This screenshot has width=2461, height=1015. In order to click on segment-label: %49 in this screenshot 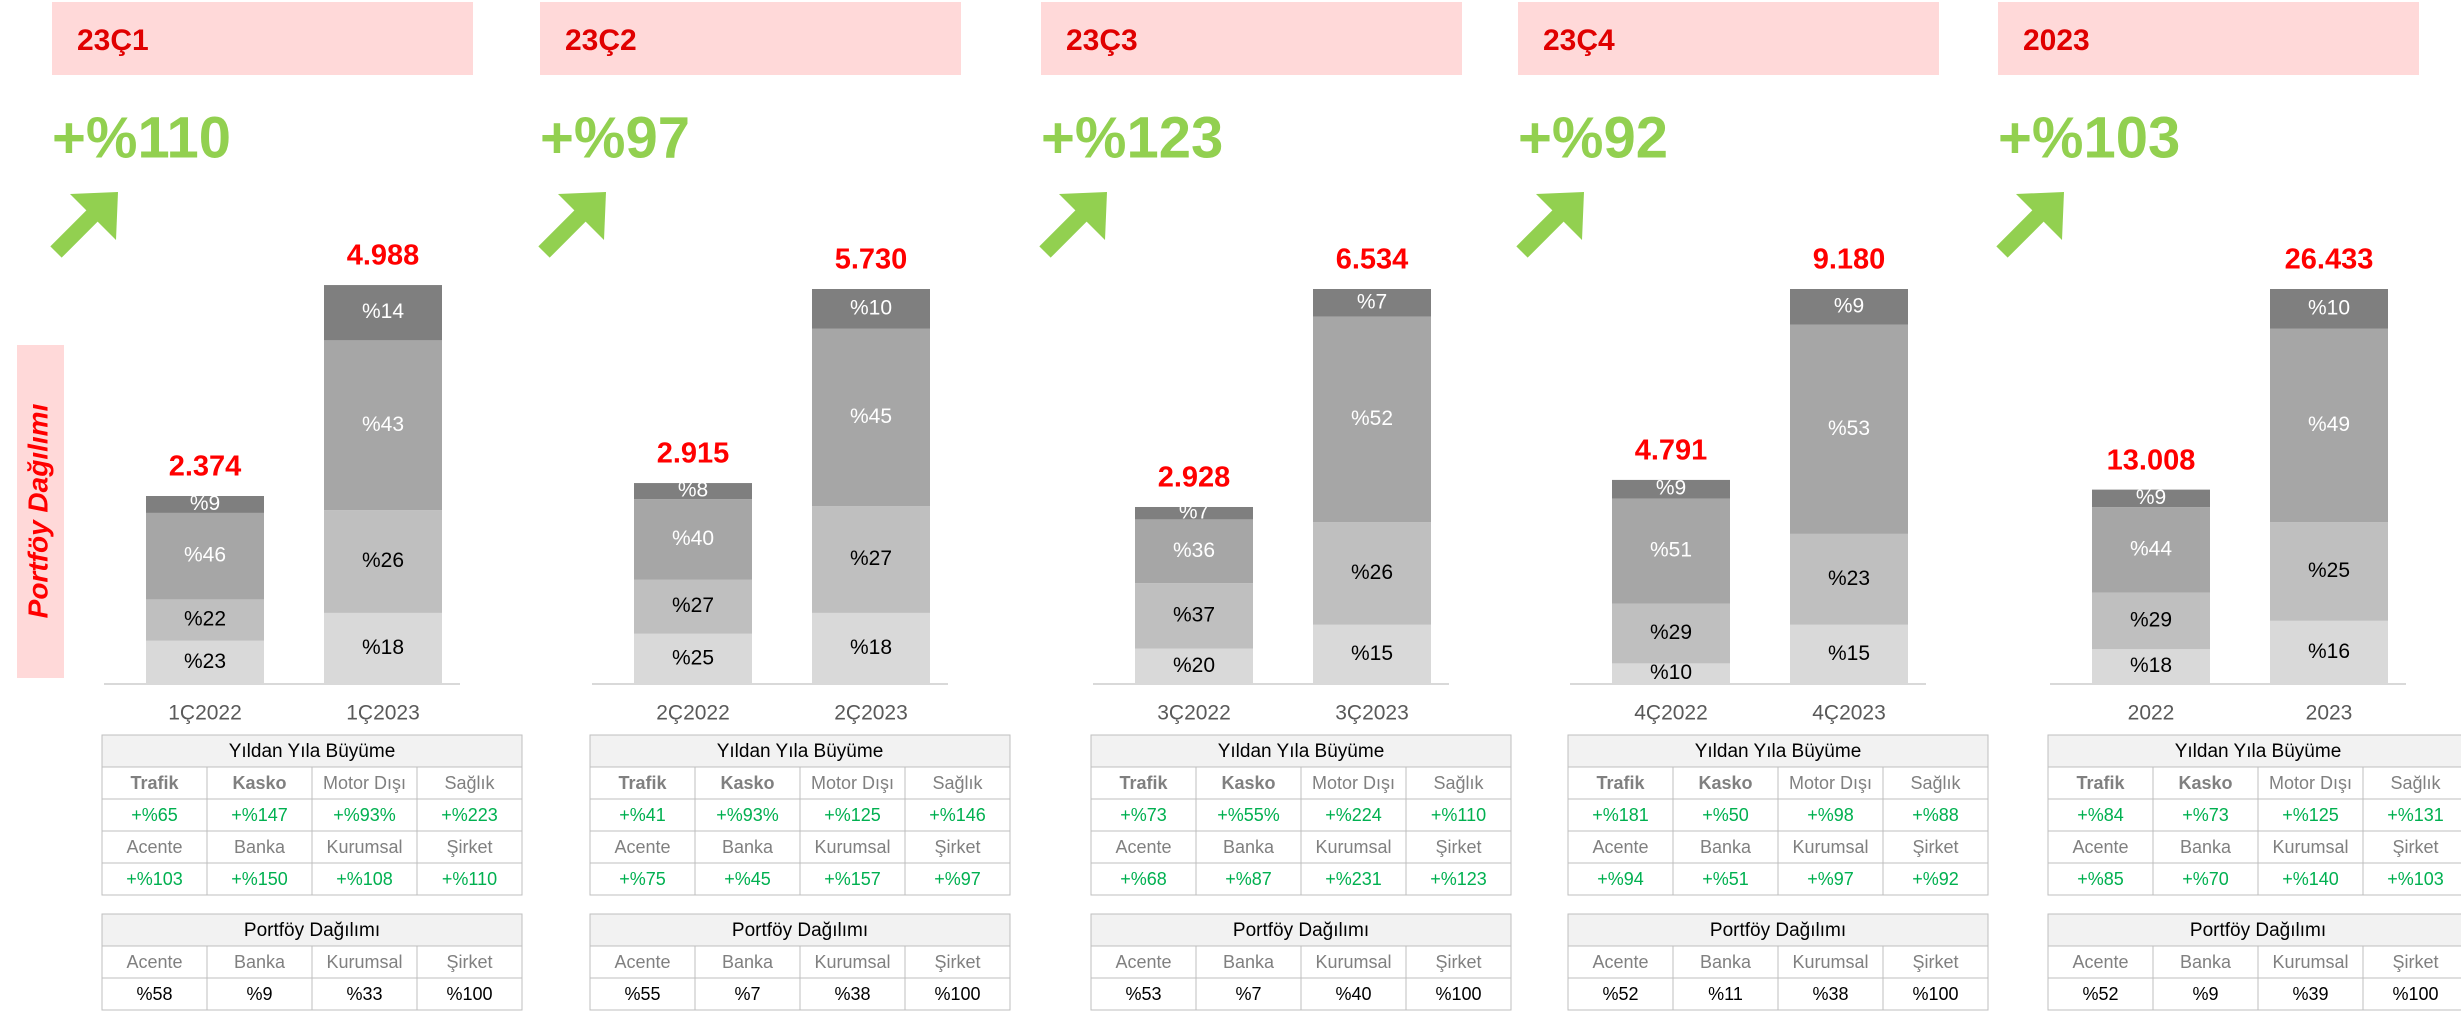, I will do `click(2329, 424)`.